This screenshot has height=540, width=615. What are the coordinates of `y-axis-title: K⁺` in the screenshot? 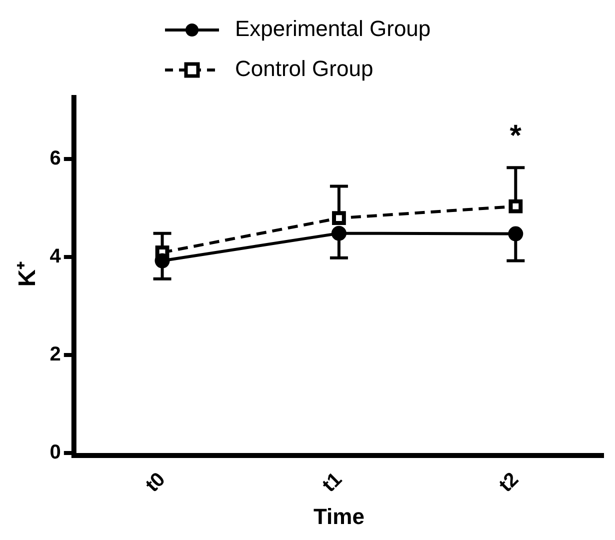 It's located at (28, 274).